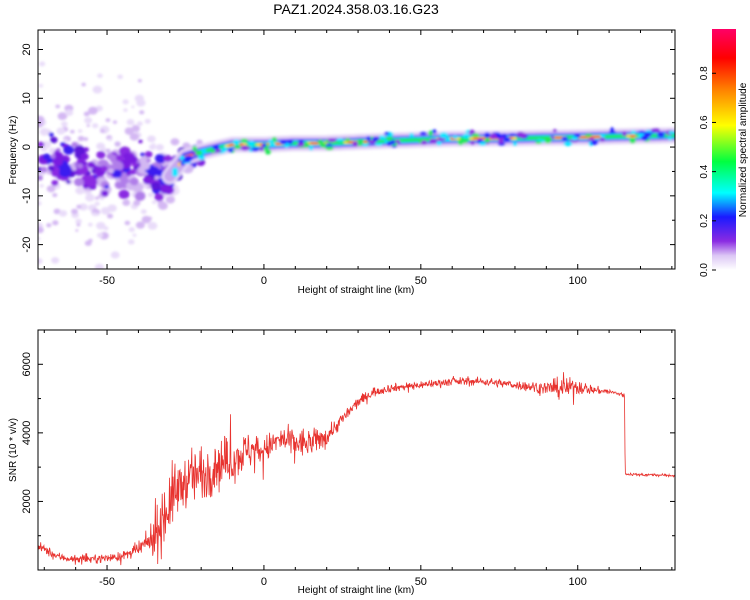 The width and height of the screenshot is (750, 600). I want to click on y-tick-label: -10, so click(27, 196).